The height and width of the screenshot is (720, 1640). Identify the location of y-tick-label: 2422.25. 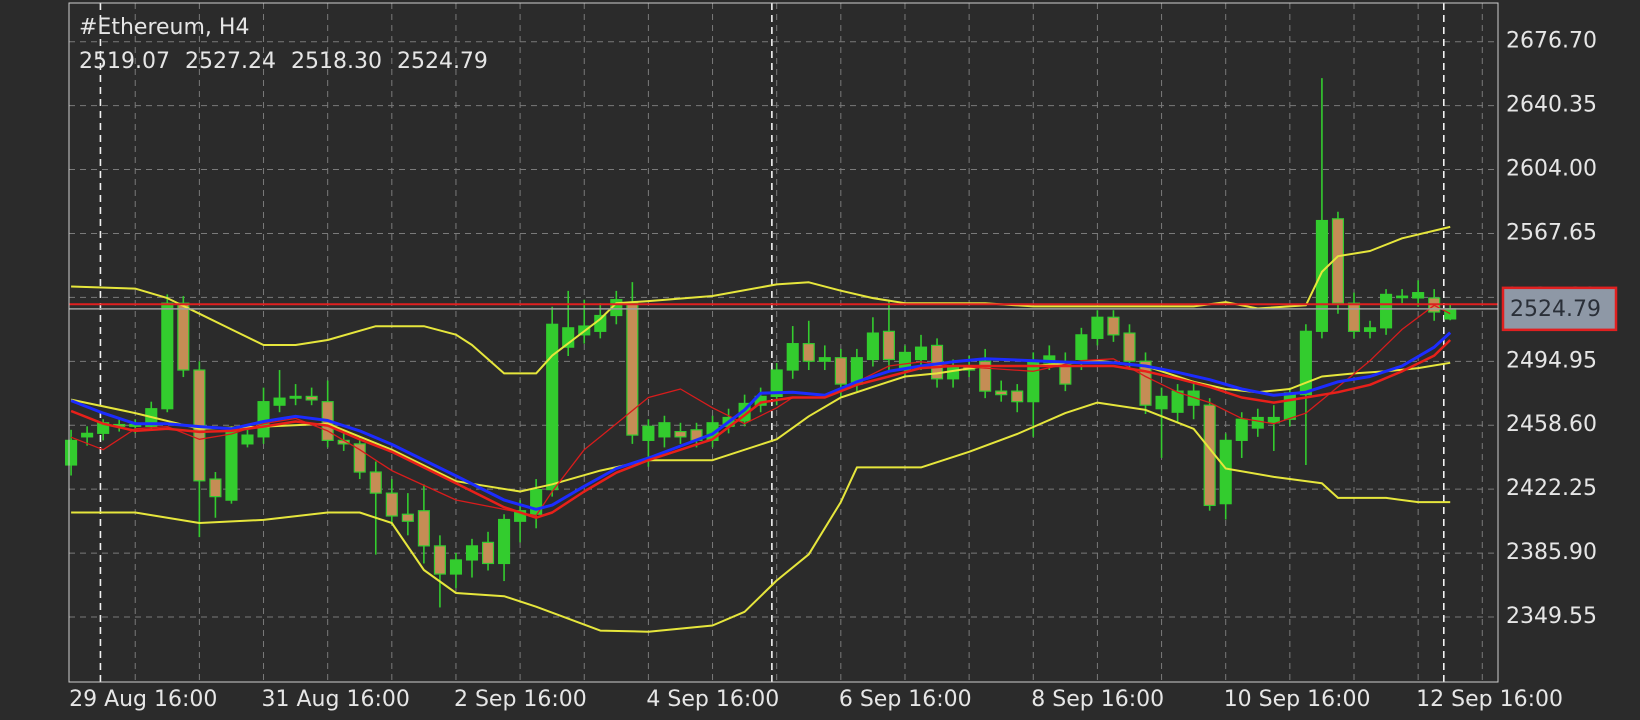
(1551, 488).